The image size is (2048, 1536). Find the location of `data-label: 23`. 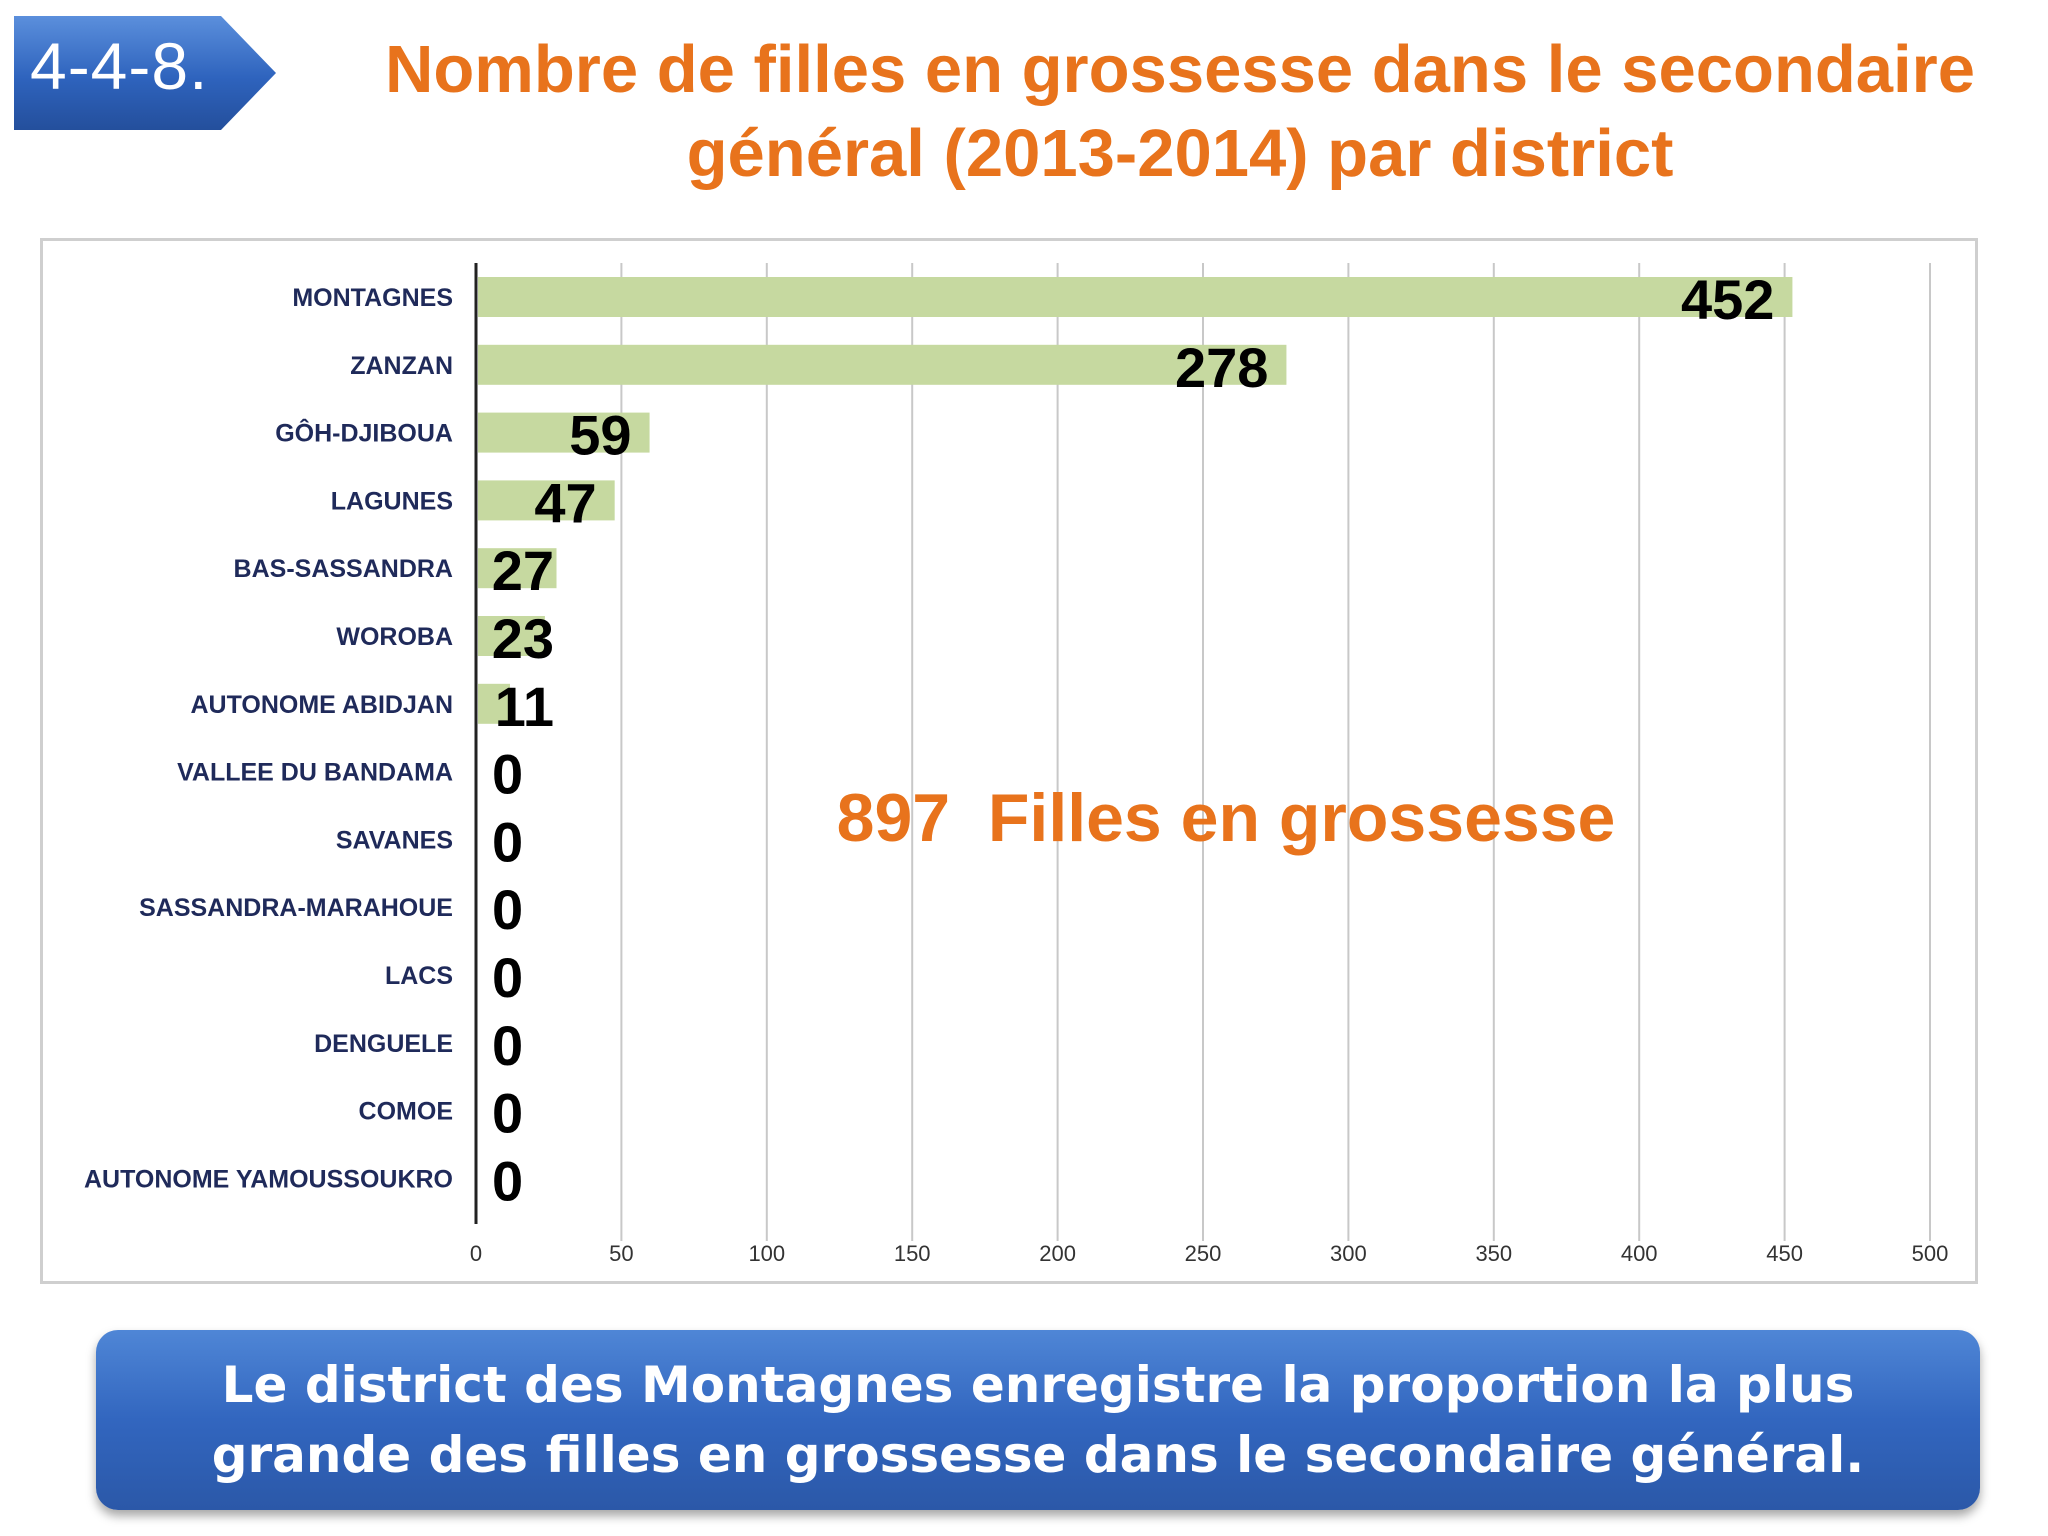

data-label: 23 is located at coordinates (523, 638).